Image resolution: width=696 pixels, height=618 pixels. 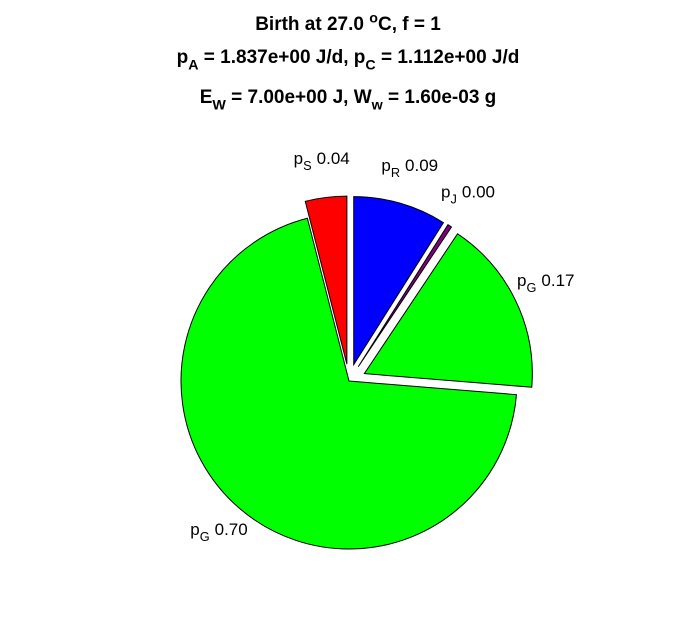 I want to click on text-run: C, f = 1, so click(x=409, y=24).